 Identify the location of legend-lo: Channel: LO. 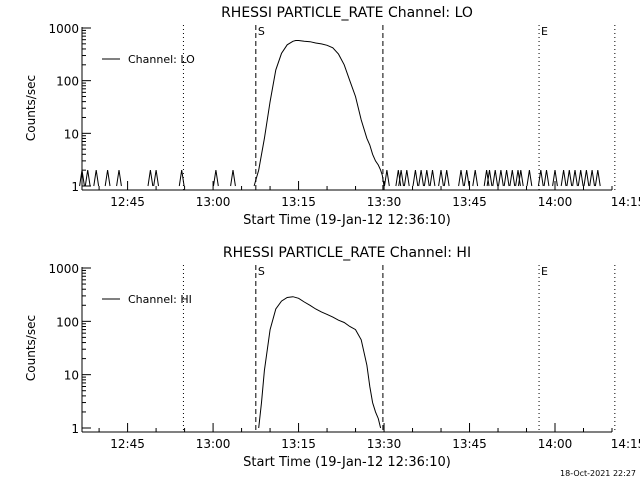
(148, 59).